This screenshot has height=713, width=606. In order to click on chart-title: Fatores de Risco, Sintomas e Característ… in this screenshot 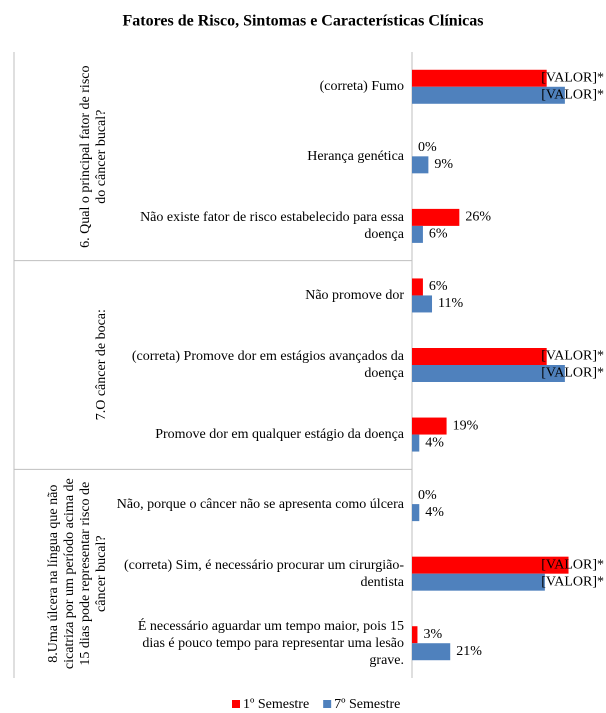, I will do `click(303, 21)`.